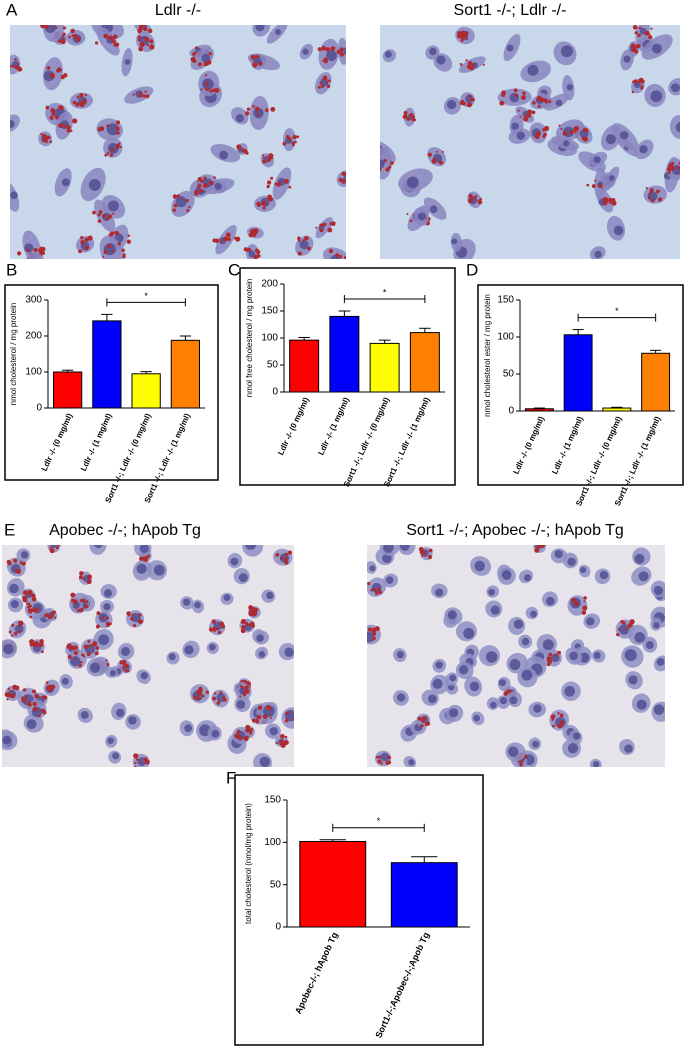 This screenshot has width=690, height=1050. What do you see at coordinates (347, 376) in the screenshot?
I see `chart-frame` at bounding box center [347, 376].